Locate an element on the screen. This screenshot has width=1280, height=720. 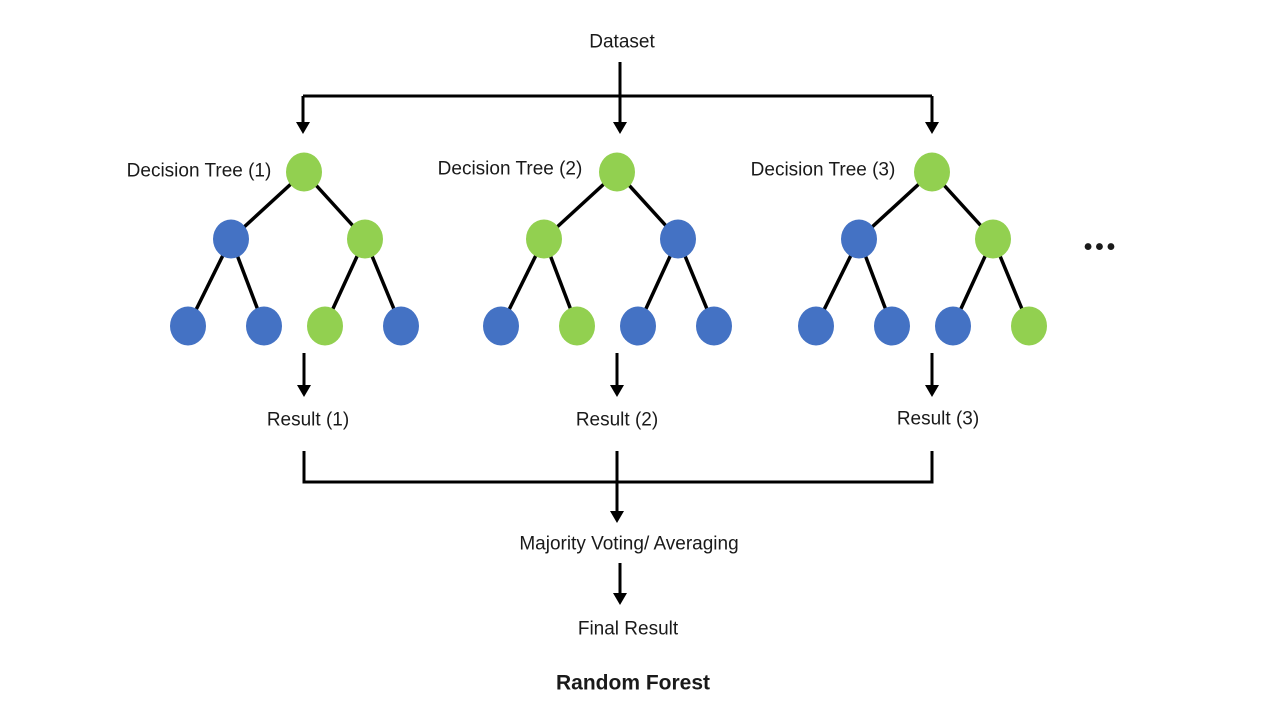
decision-tree-2-label: Decision Tree (2) is located at coordinates (510, 169).